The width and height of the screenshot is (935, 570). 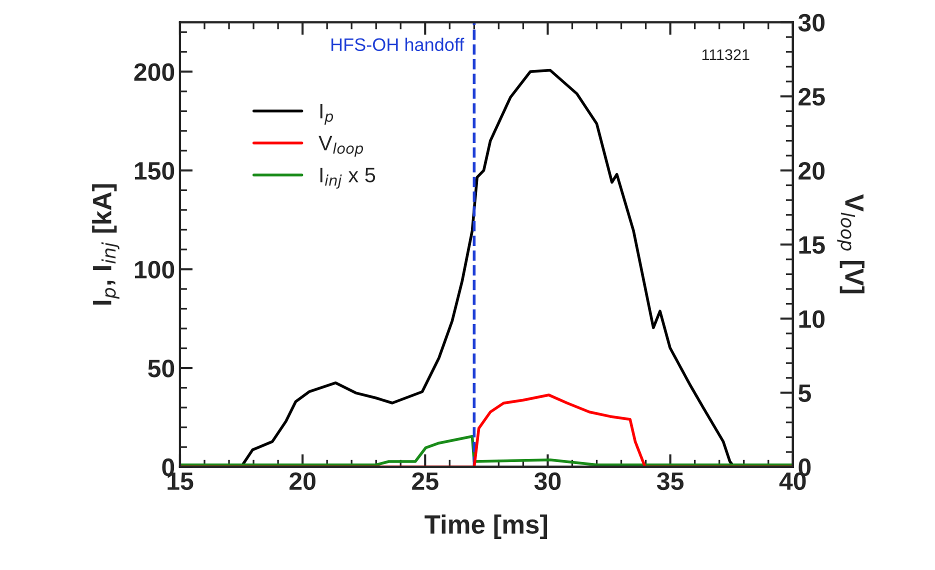 I want to click on y-tick-label: 100, so click(x=154, y=269).